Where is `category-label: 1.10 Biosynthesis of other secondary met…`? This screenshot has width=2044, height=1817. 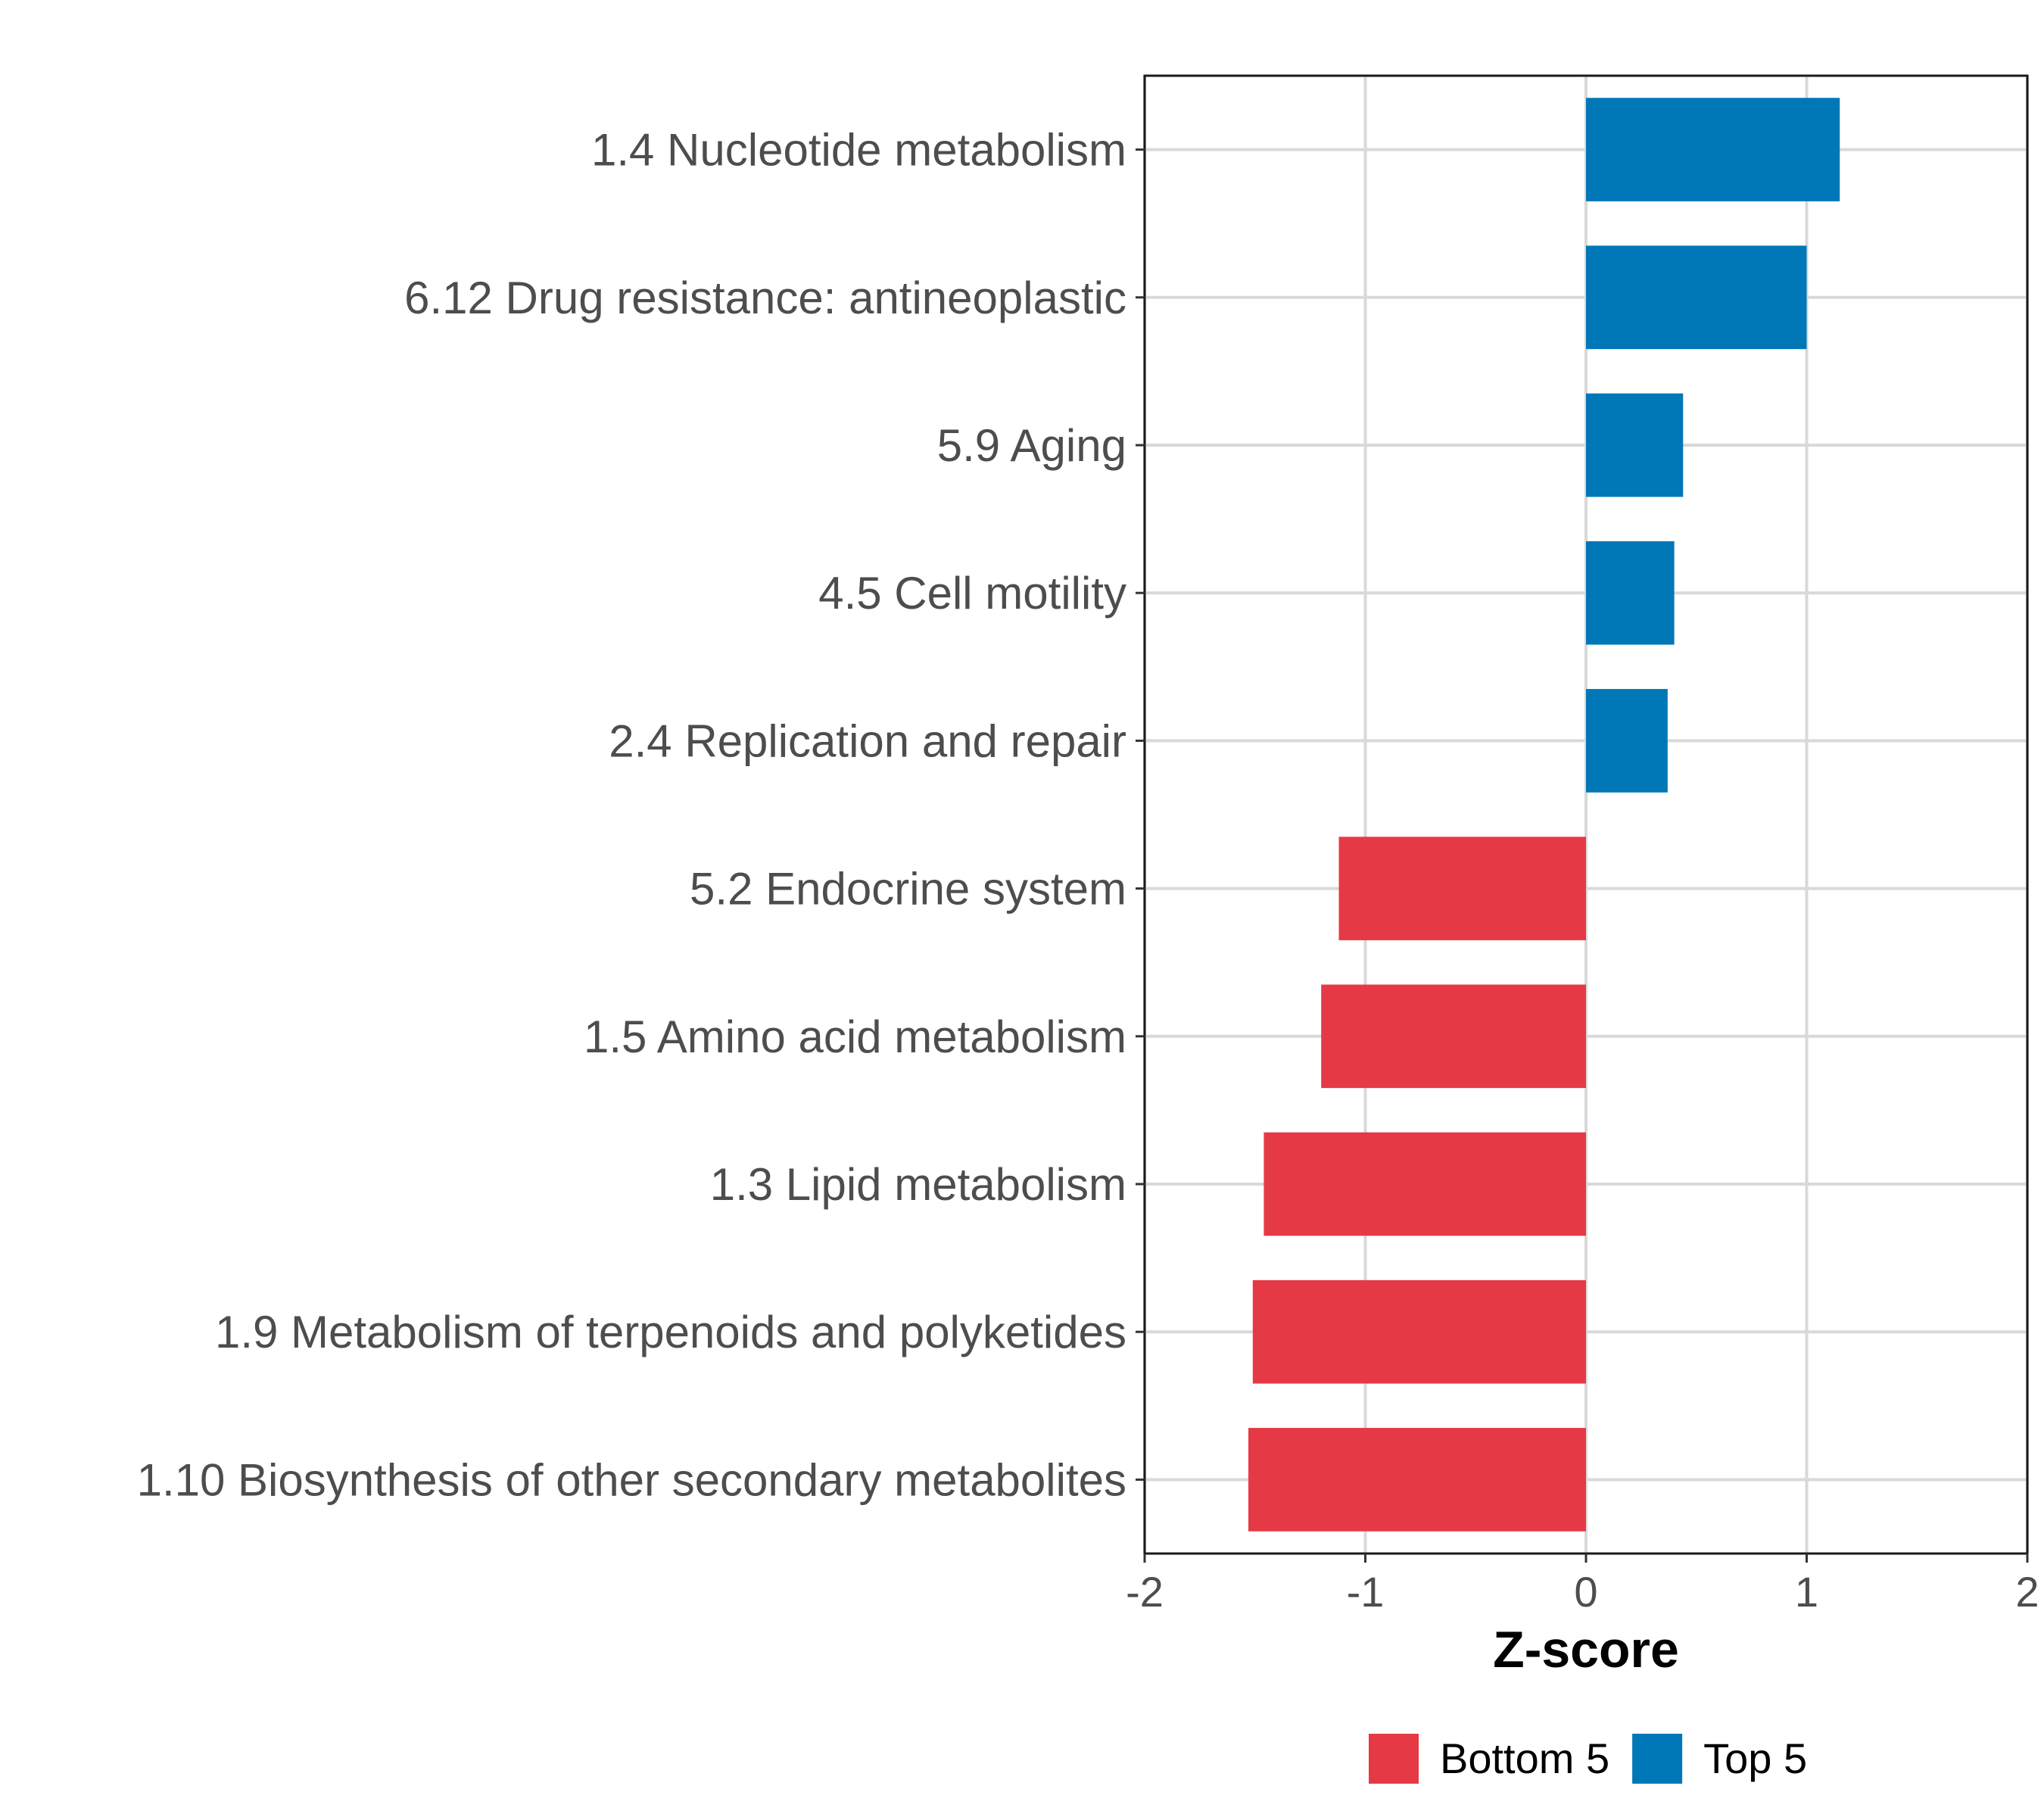
category-label: 1.10 Biosynthesis of other secondary met… is located at coordinates (631, 1479).